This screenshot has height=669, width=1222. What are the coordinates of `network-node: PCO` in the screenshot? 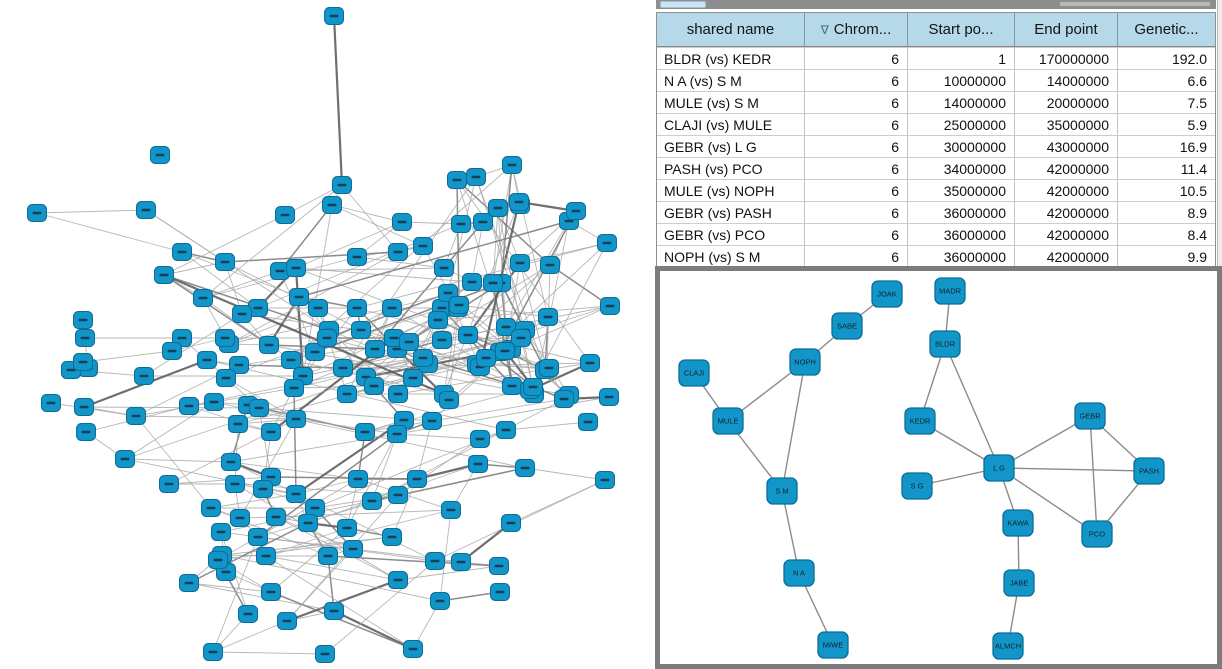 It's located at (1097, 534).